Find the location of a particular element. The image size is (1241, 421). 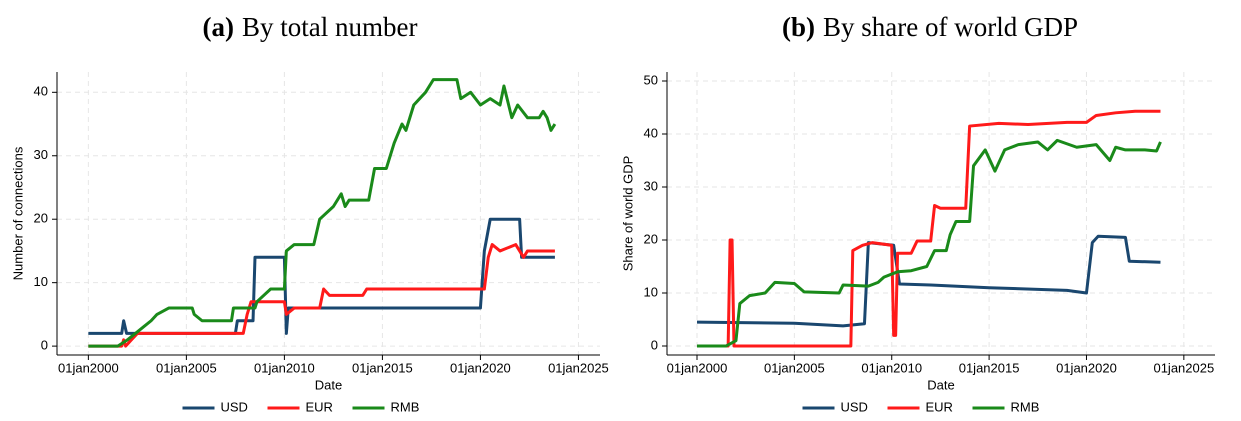

chart-title: (b) By share of world GDP is located at coordinates (930, 27).